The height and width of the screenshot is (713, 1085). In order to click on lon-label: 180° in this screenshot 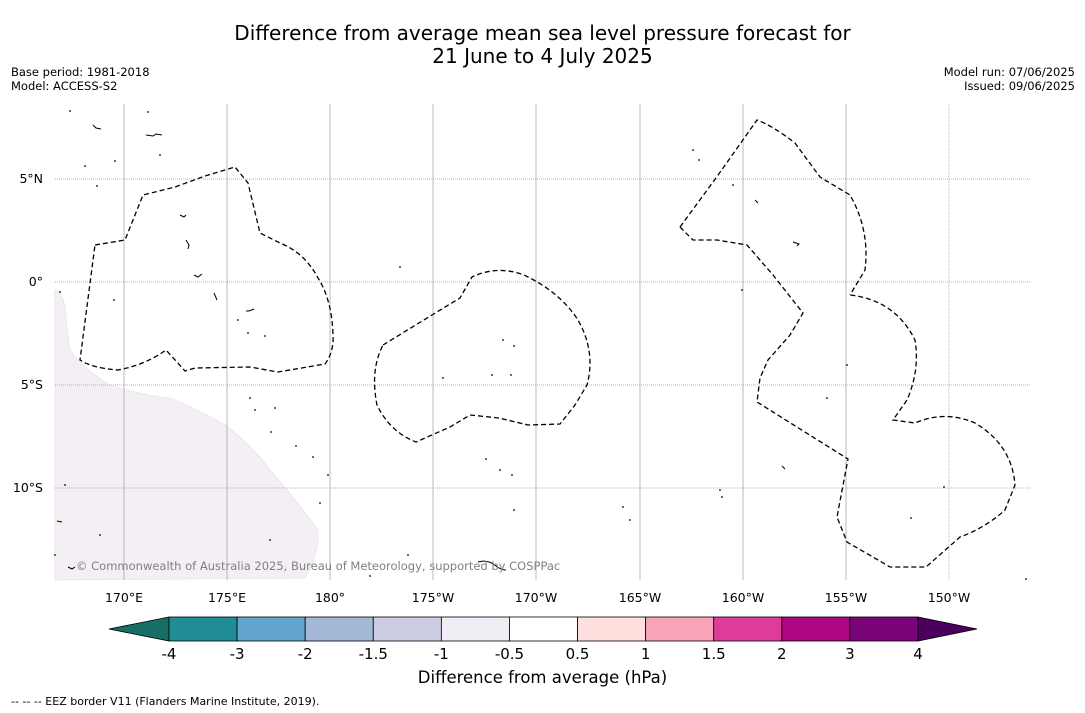, I will do `click(330, 597)`.